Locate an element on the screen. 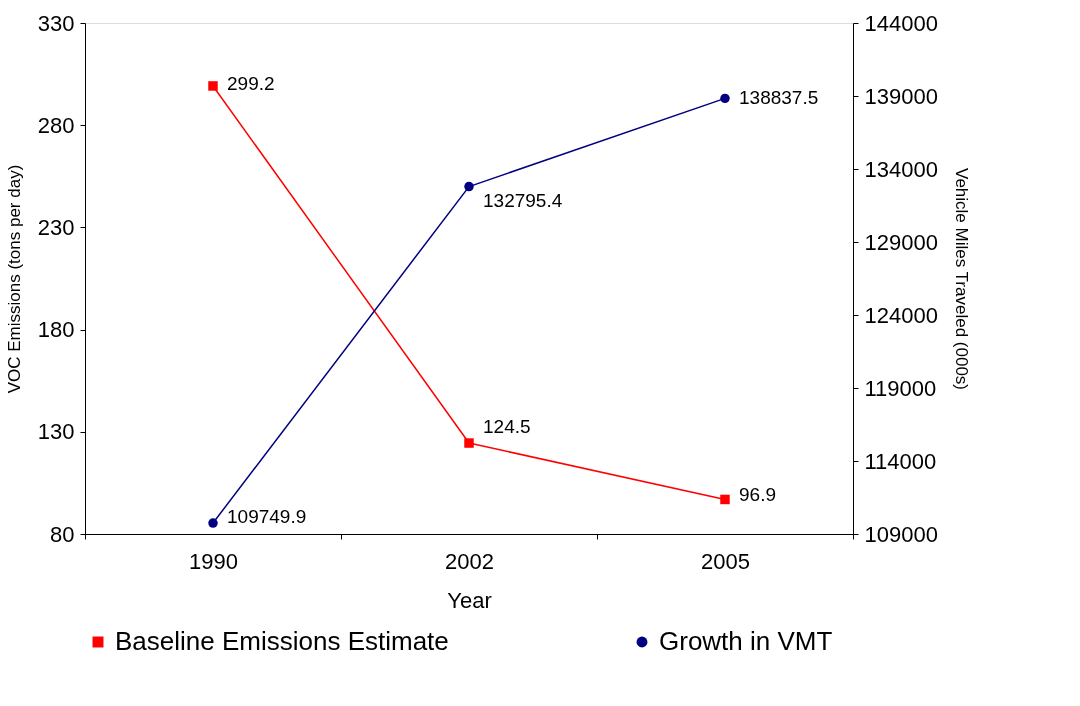  data-label: 124.5 is located at coordinates (507, 427).